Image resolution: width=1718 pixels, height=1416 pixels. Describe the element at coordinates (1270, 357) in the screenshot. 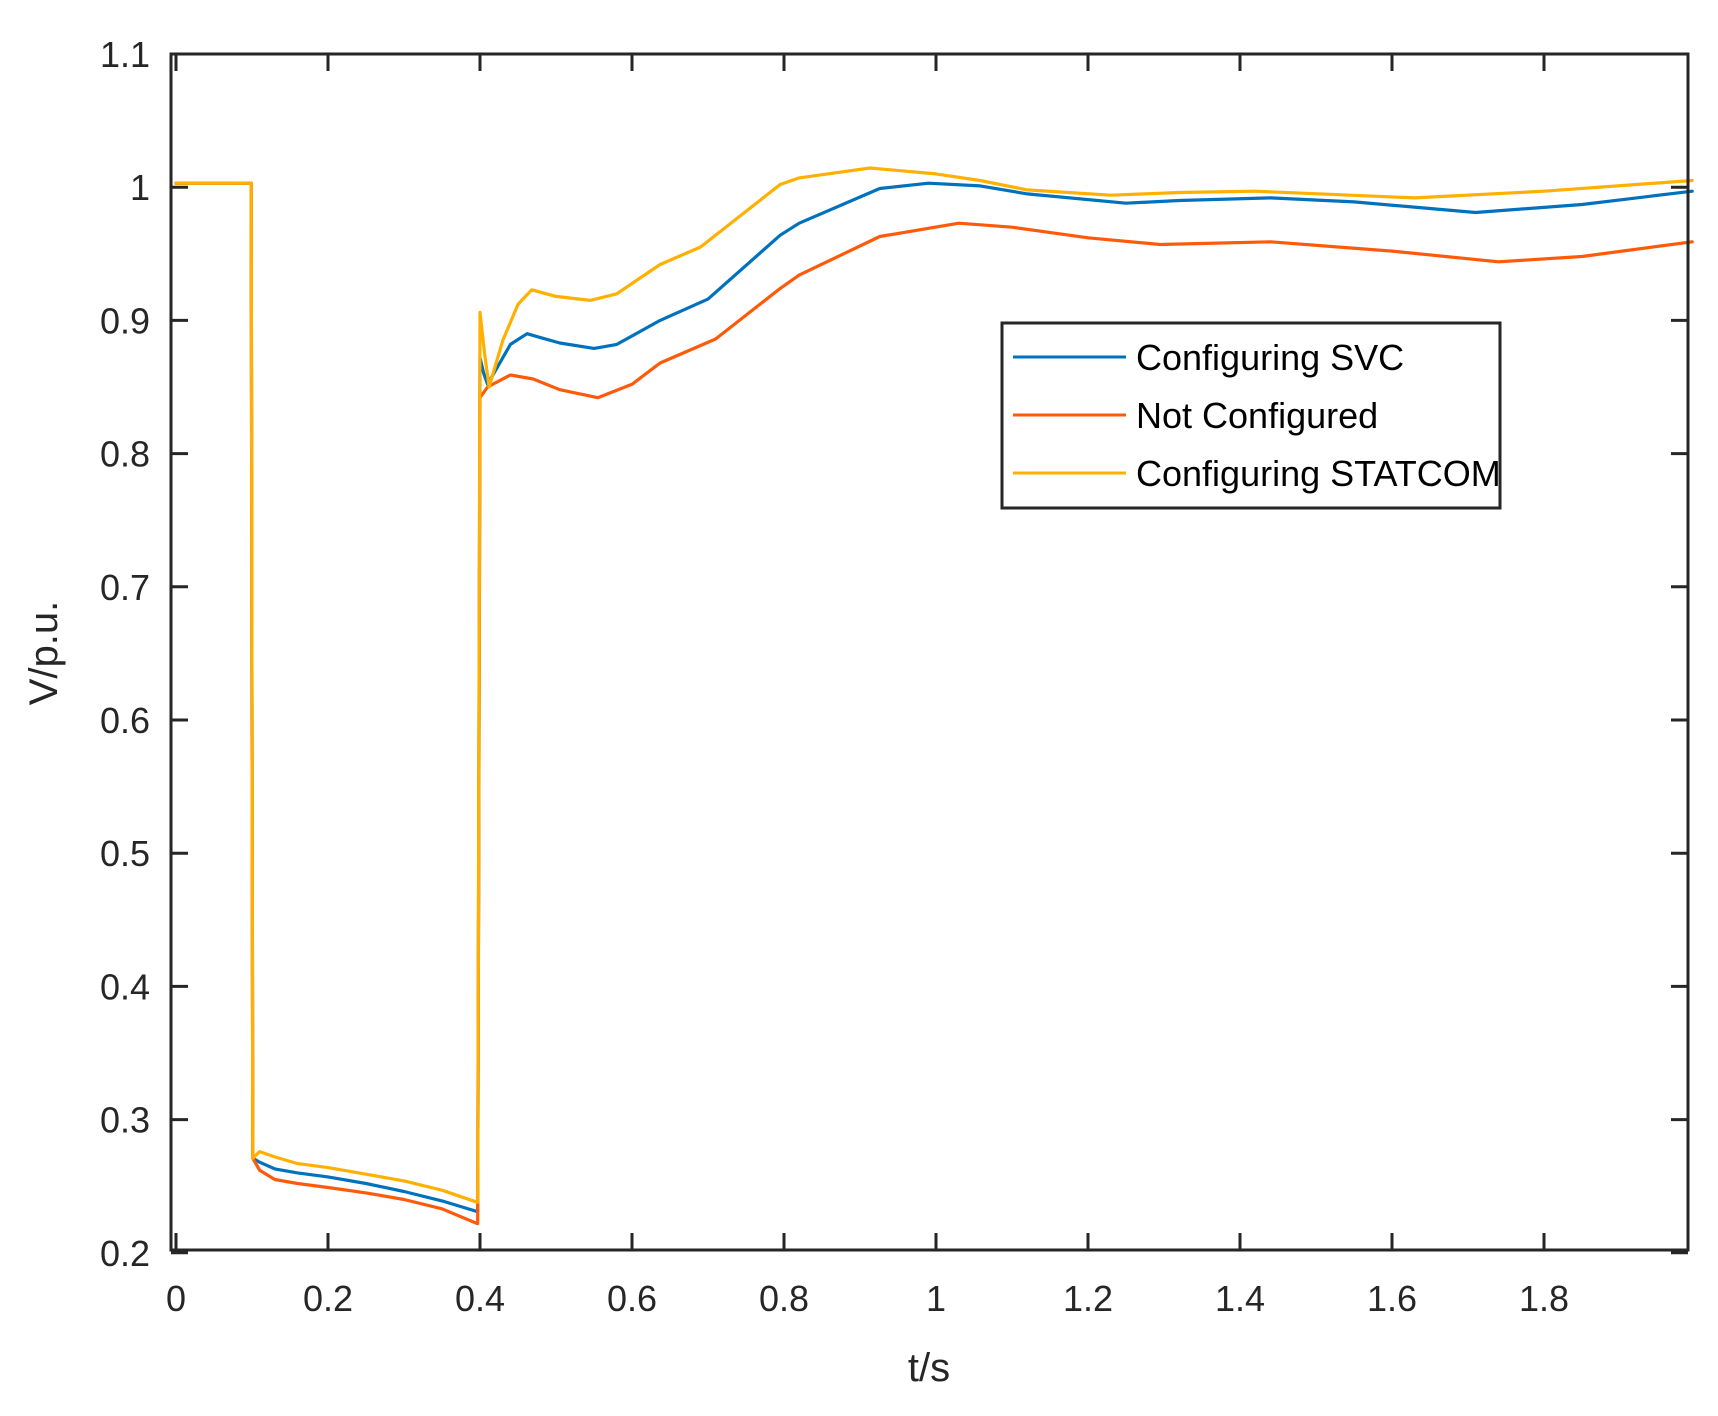

I see `legend-label-svc: Configuring SVC` at that location.